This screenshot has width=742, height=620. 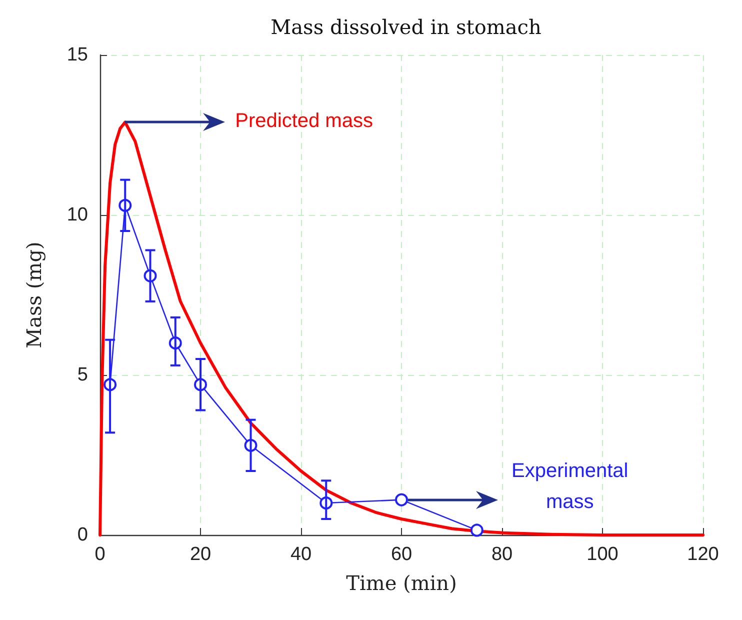 What do you see at coordinates (401, 583) in the screenshot?
I see `x-axis-title: Time (min)` at bounding box center [401, 583].